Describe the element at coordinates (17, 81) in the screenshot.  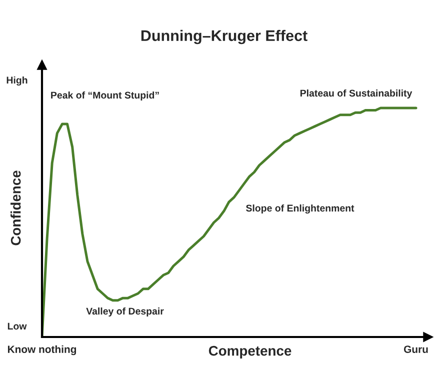
I see `text: High` at that location.